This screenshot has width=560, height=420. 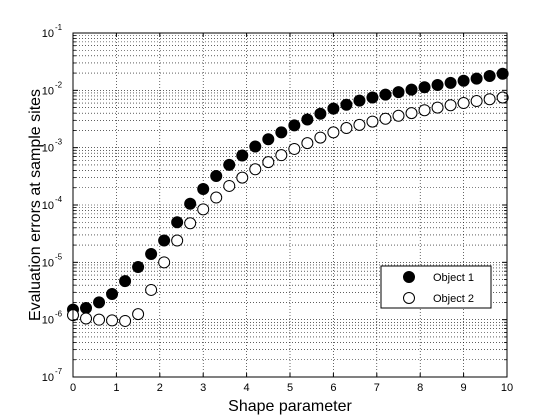 What do you see at coordinates (290, 406) in the screenshot?
I see `x-axis-title: Shape parameter` at bounding box center [290, 406].